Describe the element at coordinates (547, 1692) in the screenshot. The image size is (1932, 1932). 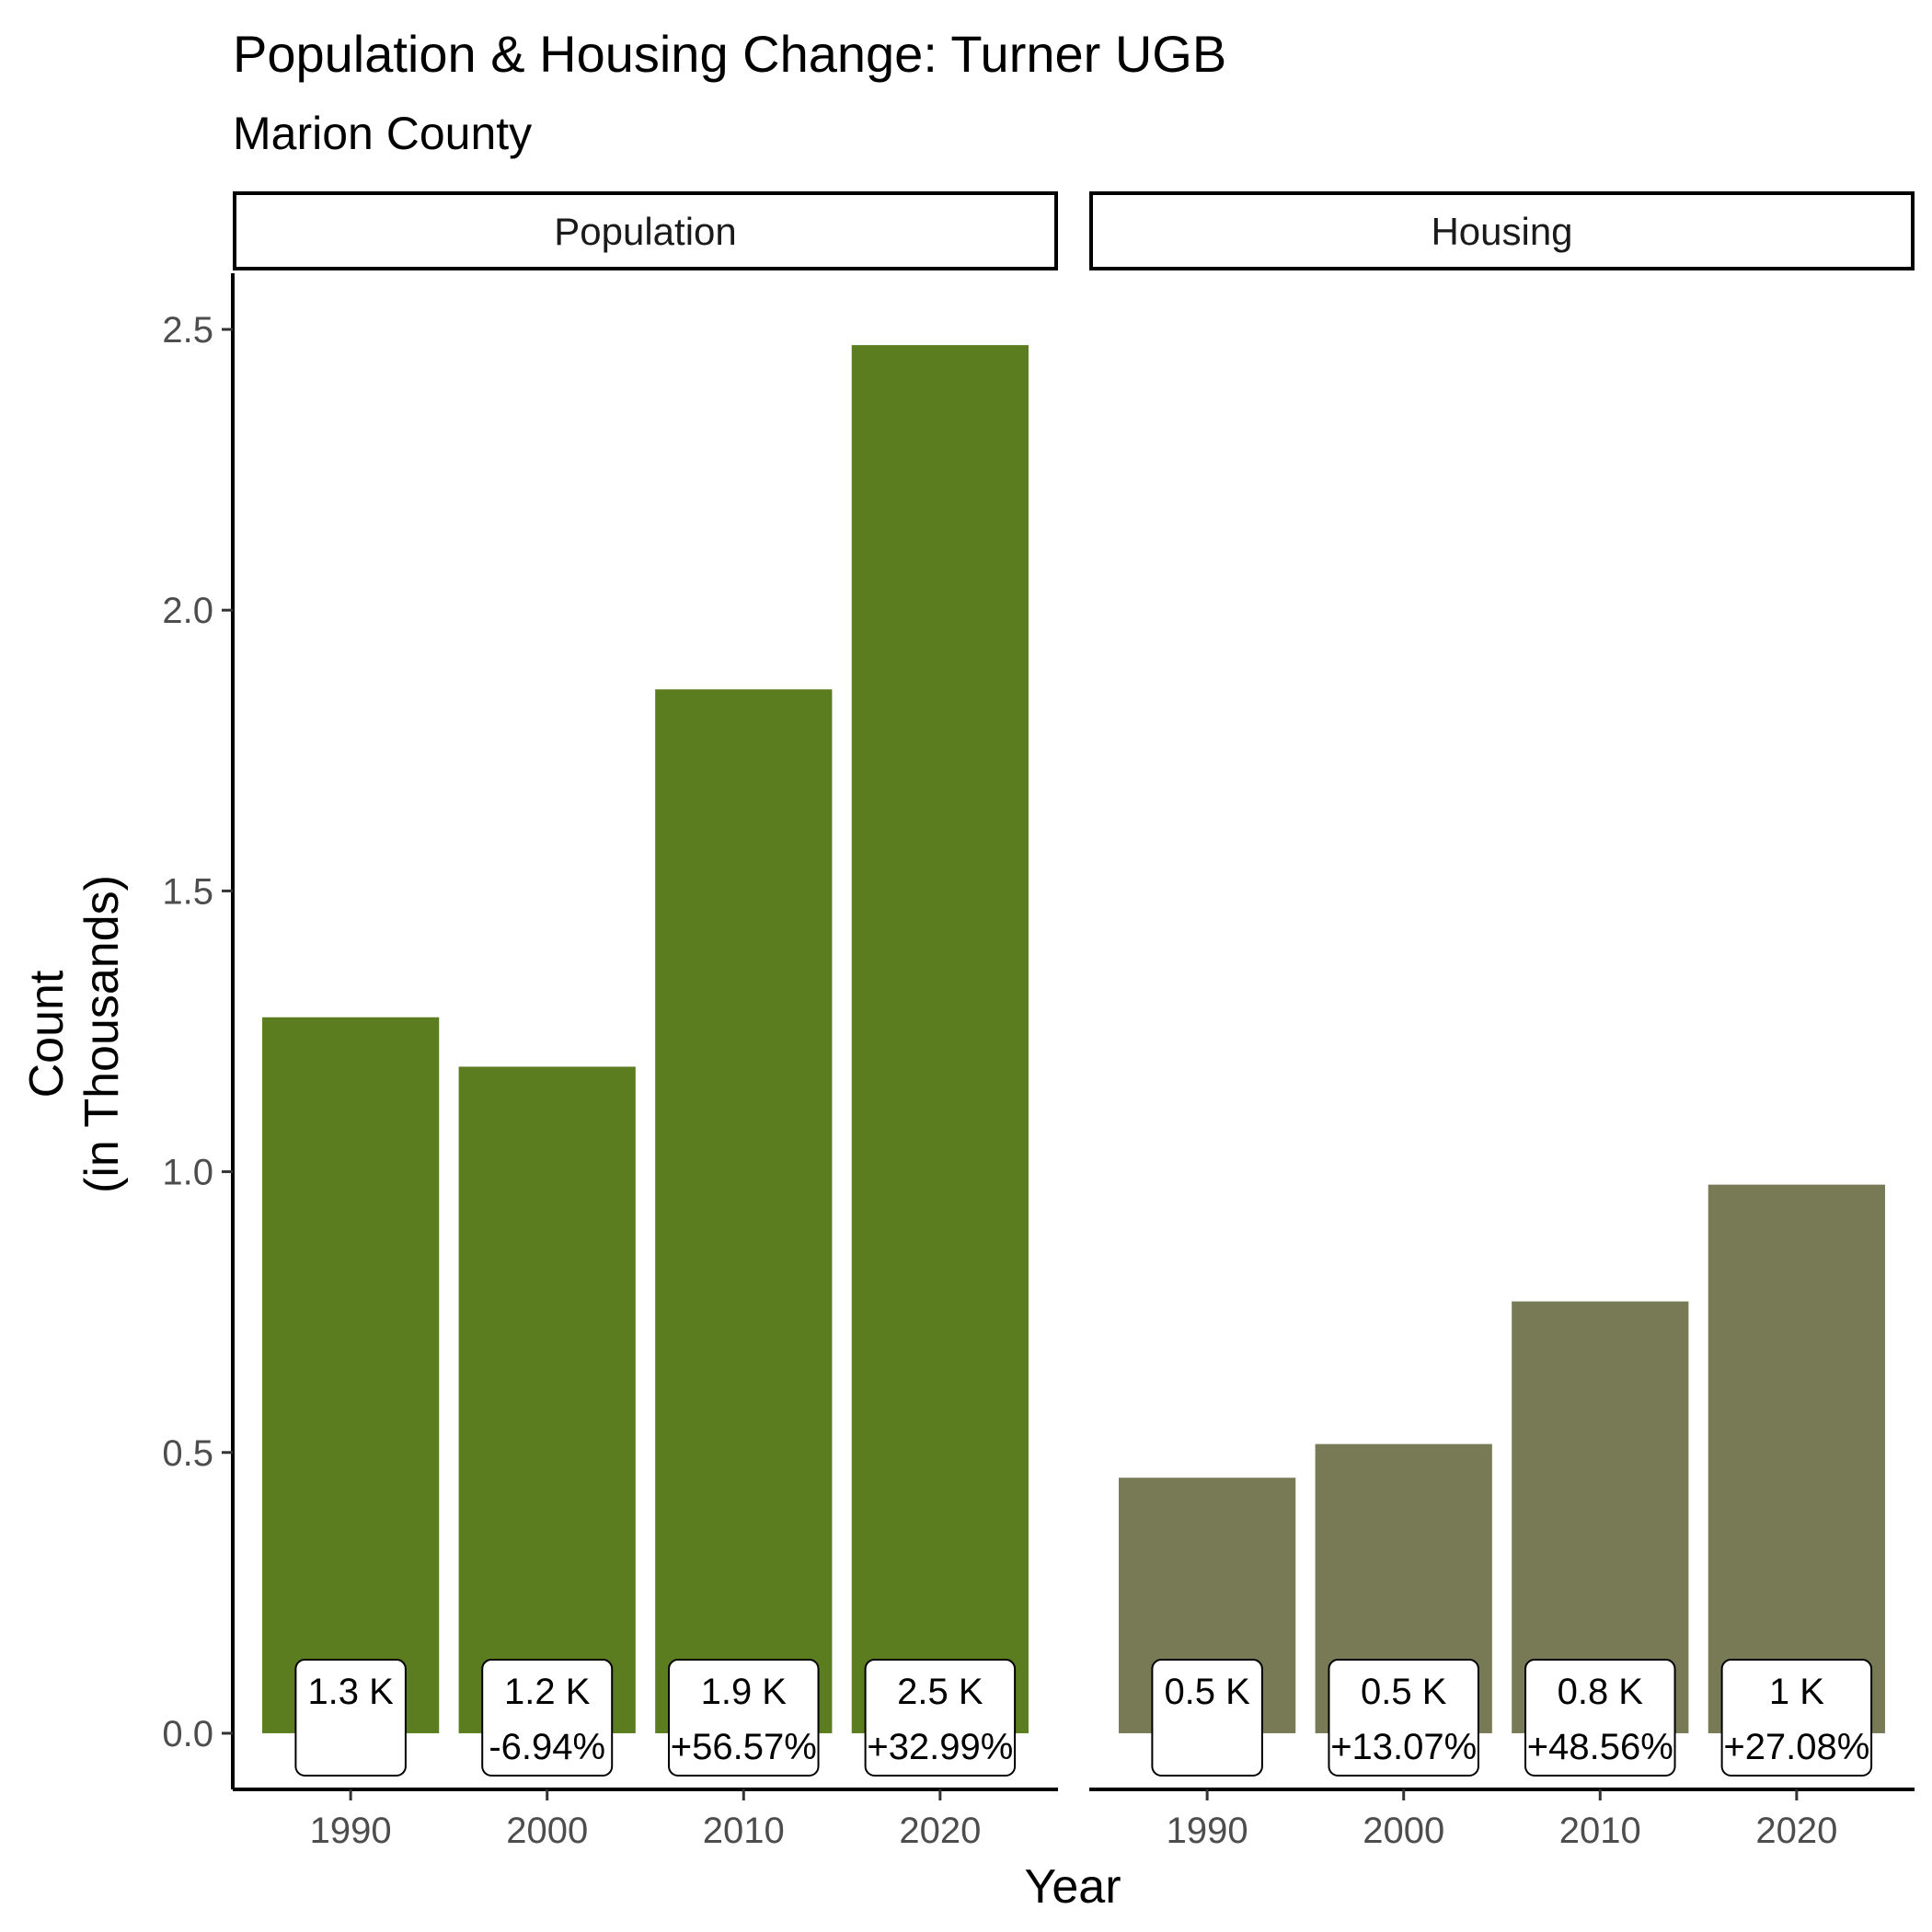
I see `data-label-value: 1.2 K` at that location.